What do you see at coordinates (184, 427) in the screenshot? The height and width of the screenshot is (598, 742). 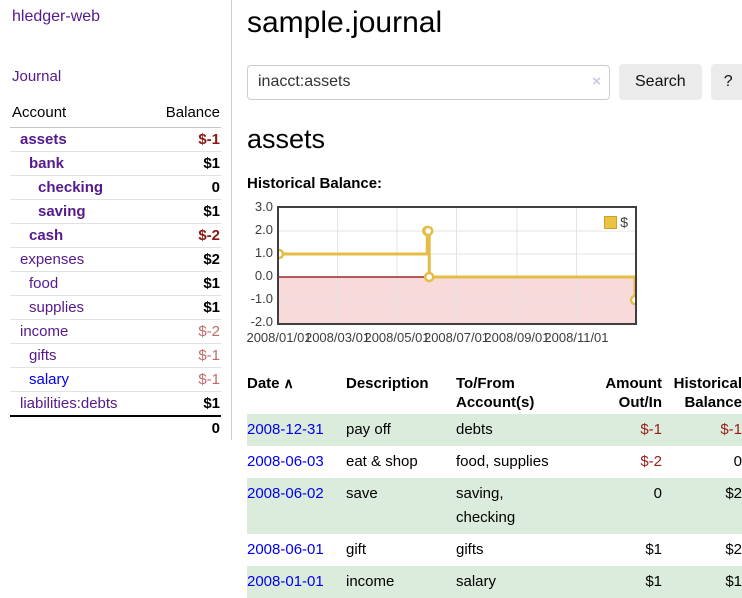 I see `balance-total-value: 0` at bounding box center [184, 427].